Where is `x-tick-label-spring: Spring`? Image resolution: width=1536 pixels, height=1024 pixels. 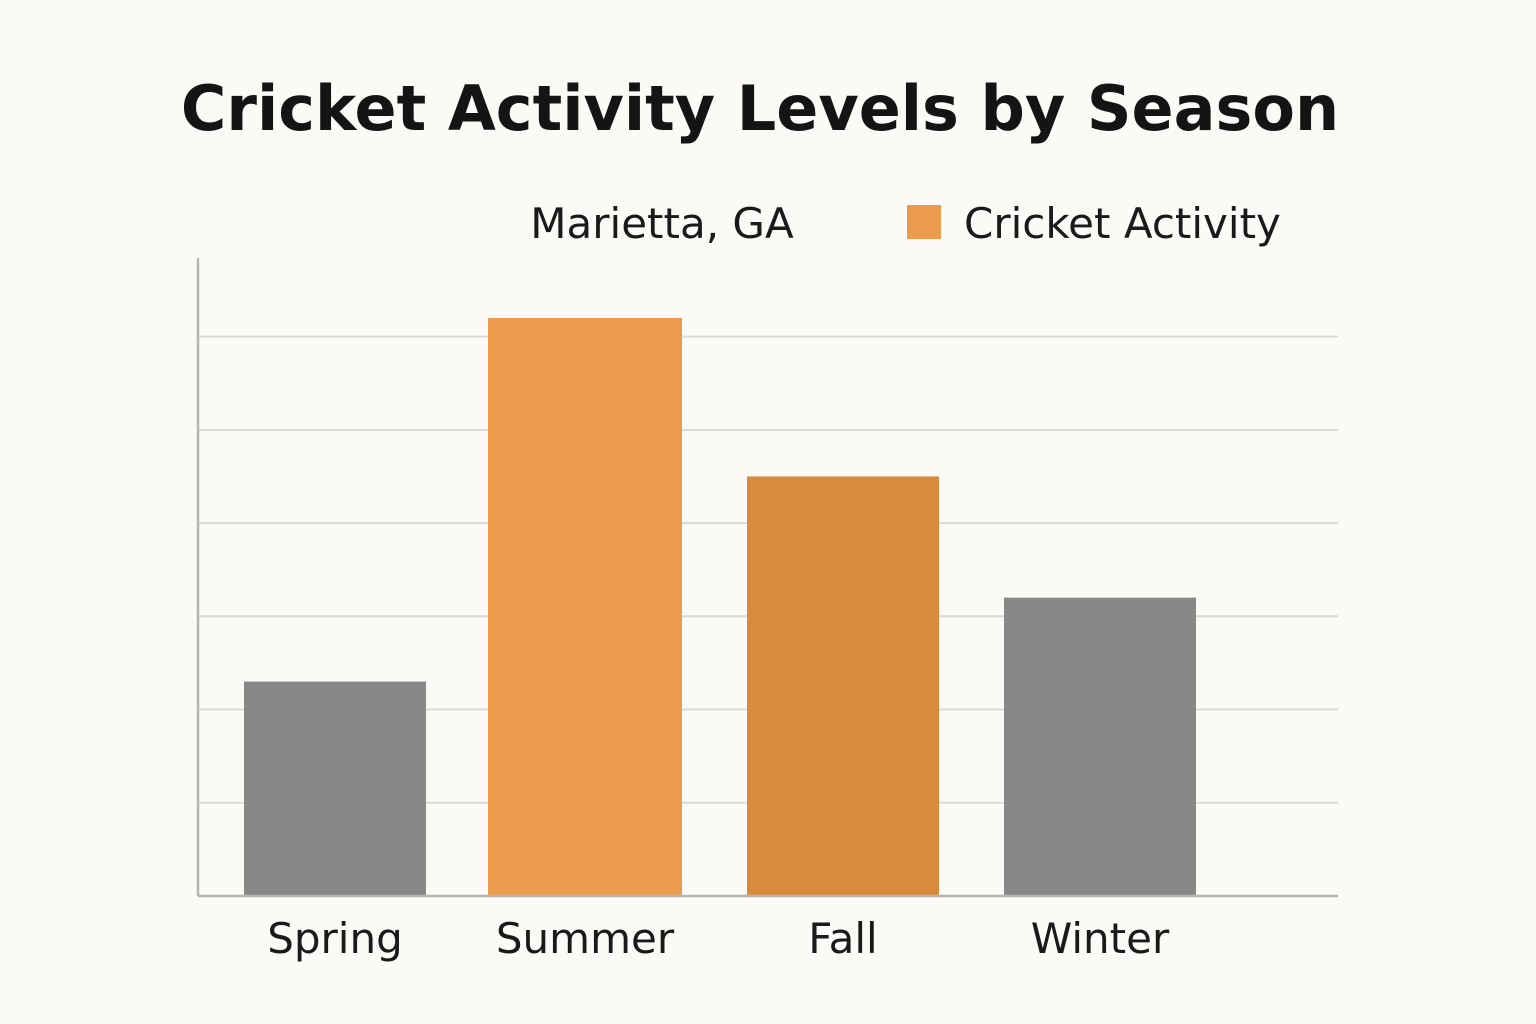
x-tick-label-spring: Spring is located at coordinates (335, 938).